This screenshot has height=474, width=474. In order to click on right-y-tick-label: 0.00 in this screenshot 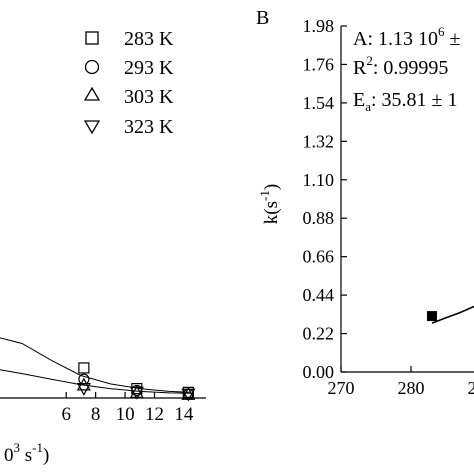, I will do `click(319, 372)`.